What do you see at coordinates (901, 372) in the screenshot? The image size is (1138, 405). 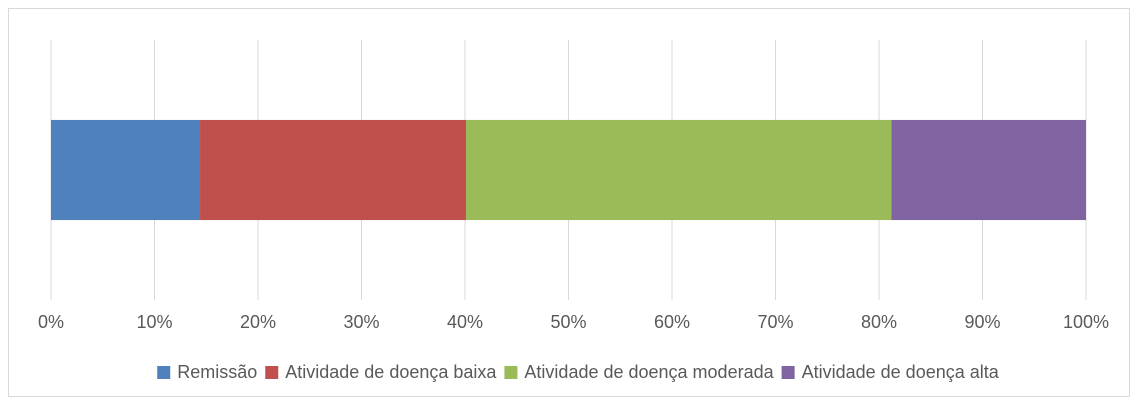 I see `legend-label: Atividade de doença alta` at bounding box center [901, 372].